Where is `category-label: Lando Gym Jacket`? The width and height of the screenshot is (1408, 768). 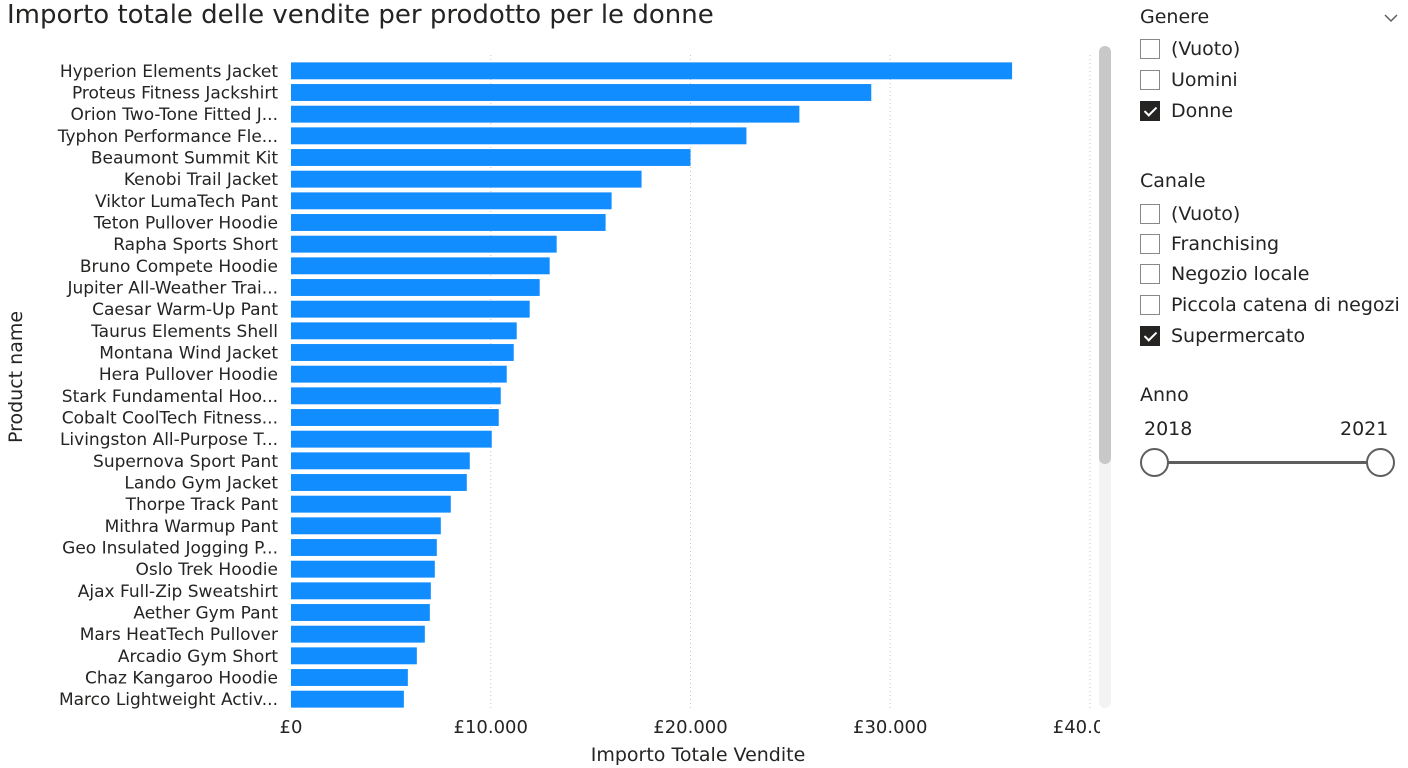
category-label: Lando Gym Jacket is located at coordinates (201, 484).